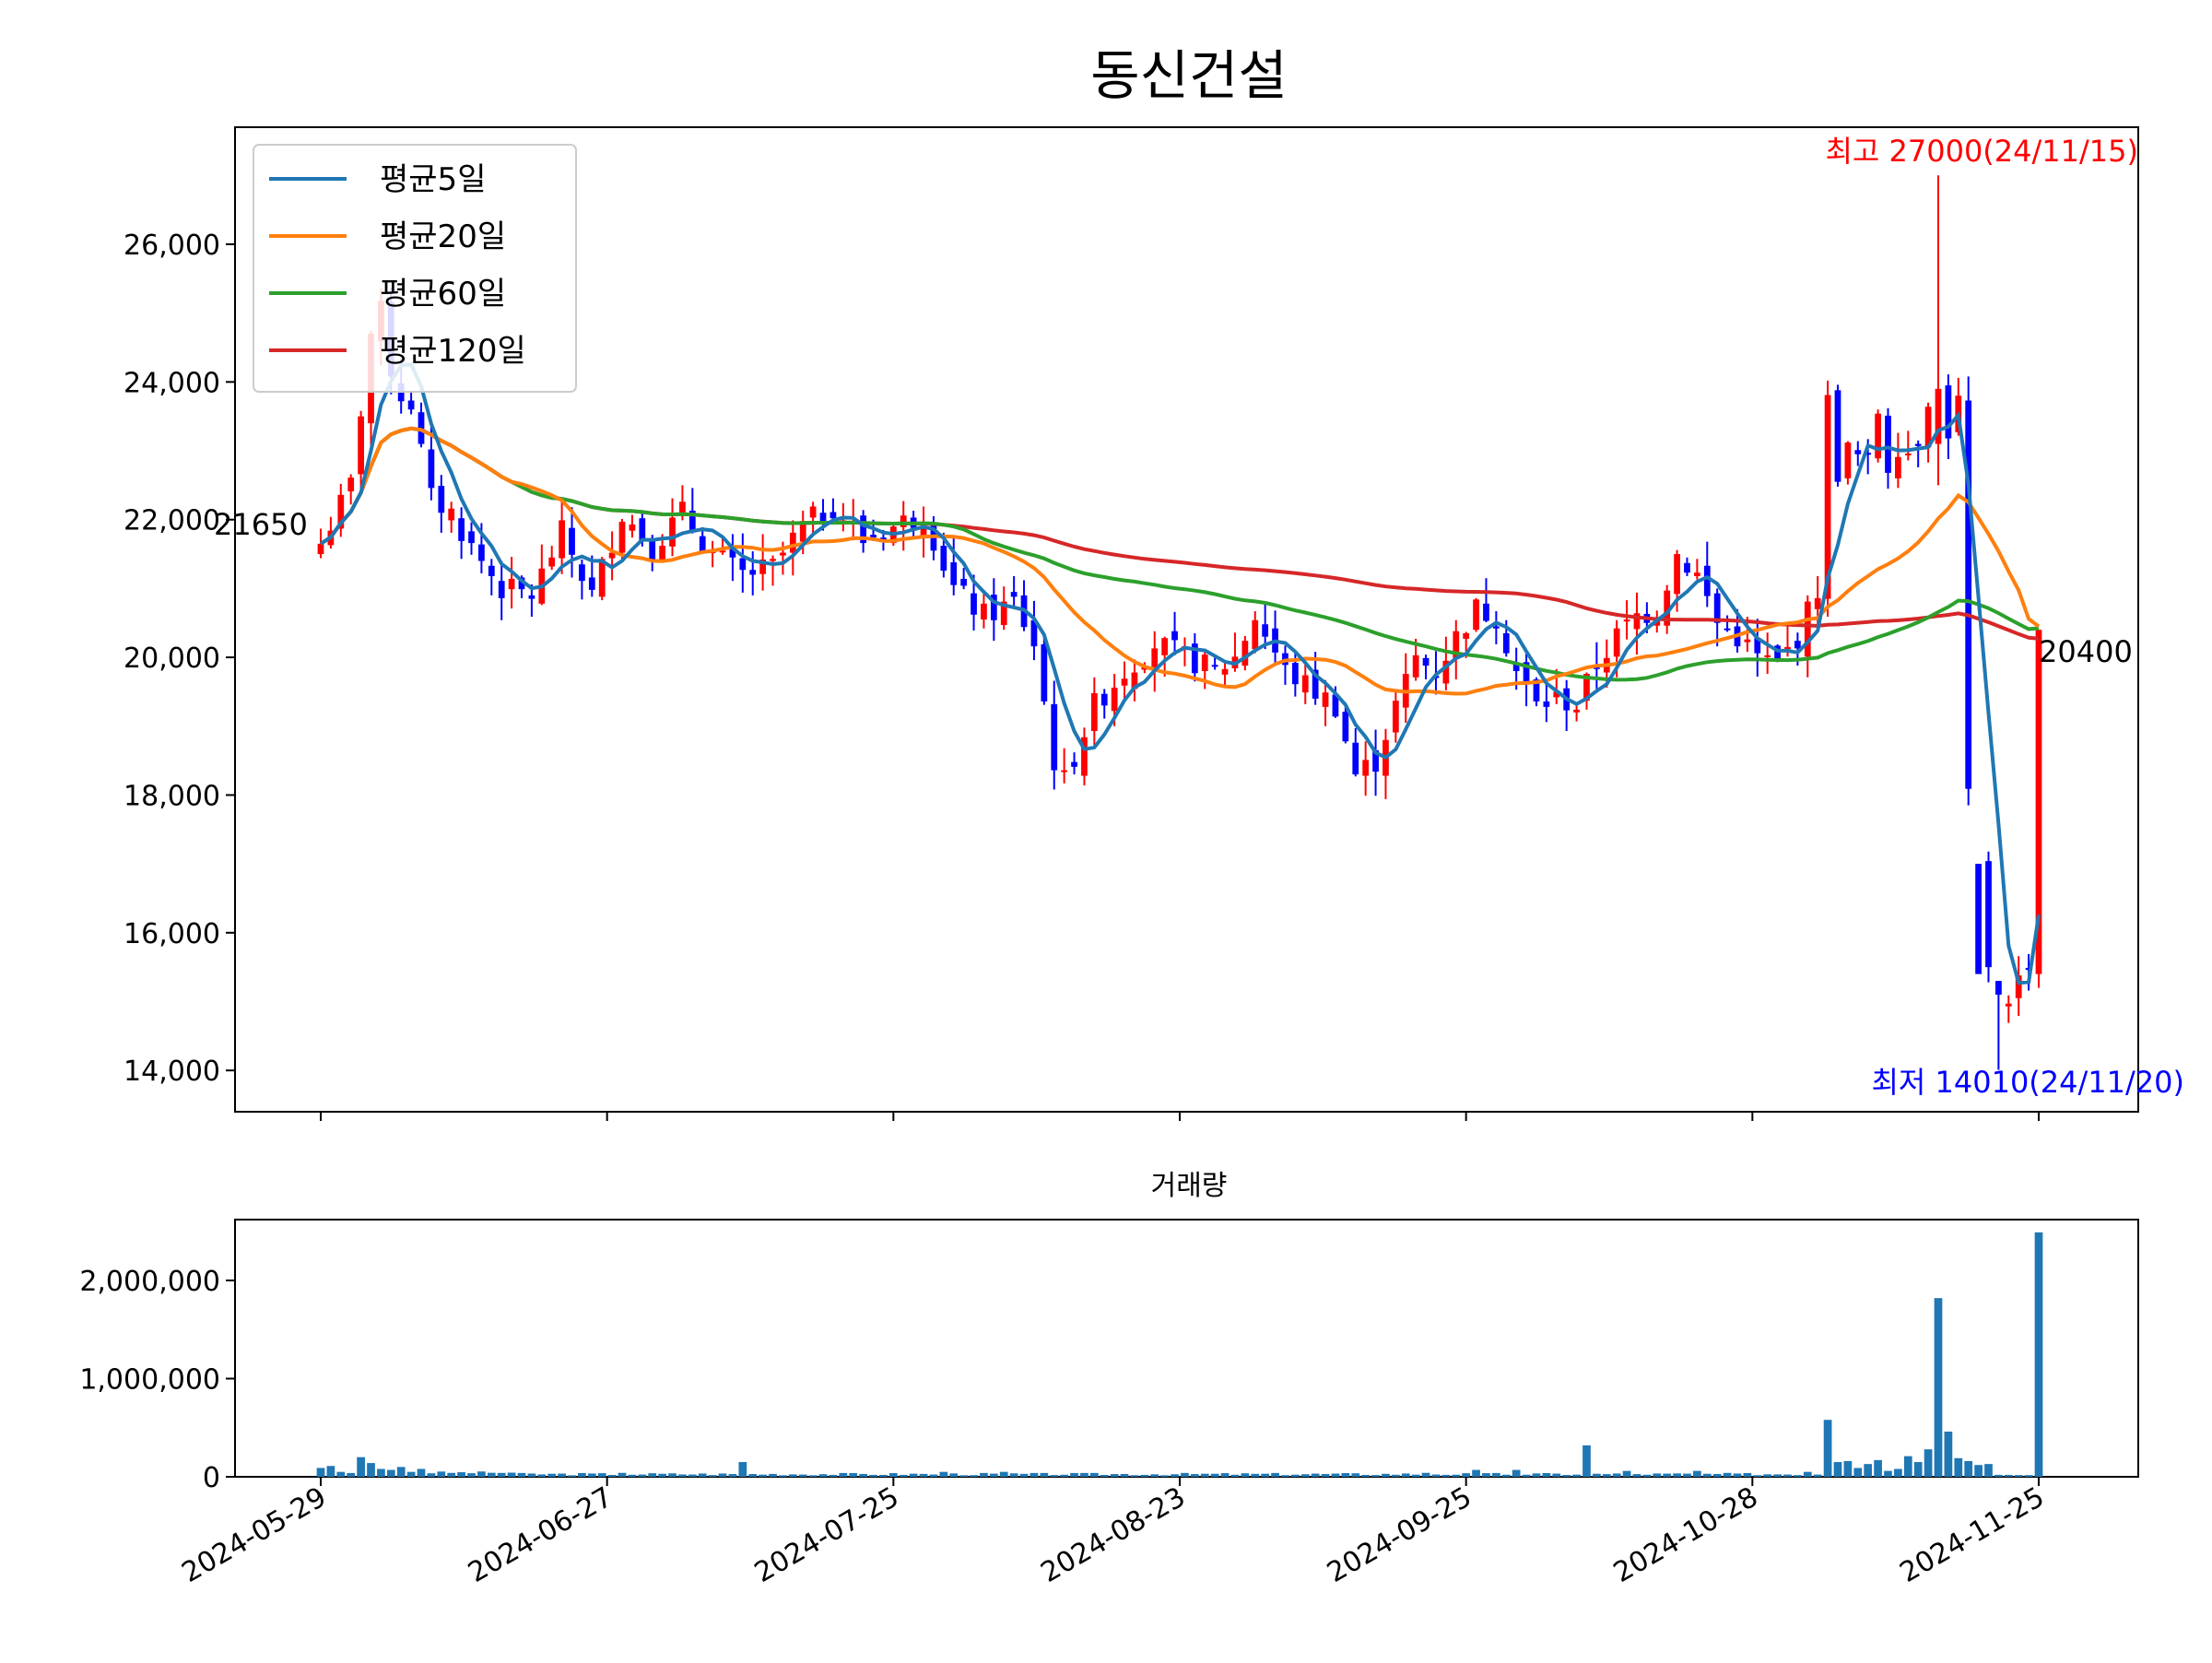 This screenshot has height=1663, width=2212. What do you see at coordinates (1189, 1186) in the screenshot?
I see `volume-axis-title: 거래량` at bounding box center [1189, 1186].